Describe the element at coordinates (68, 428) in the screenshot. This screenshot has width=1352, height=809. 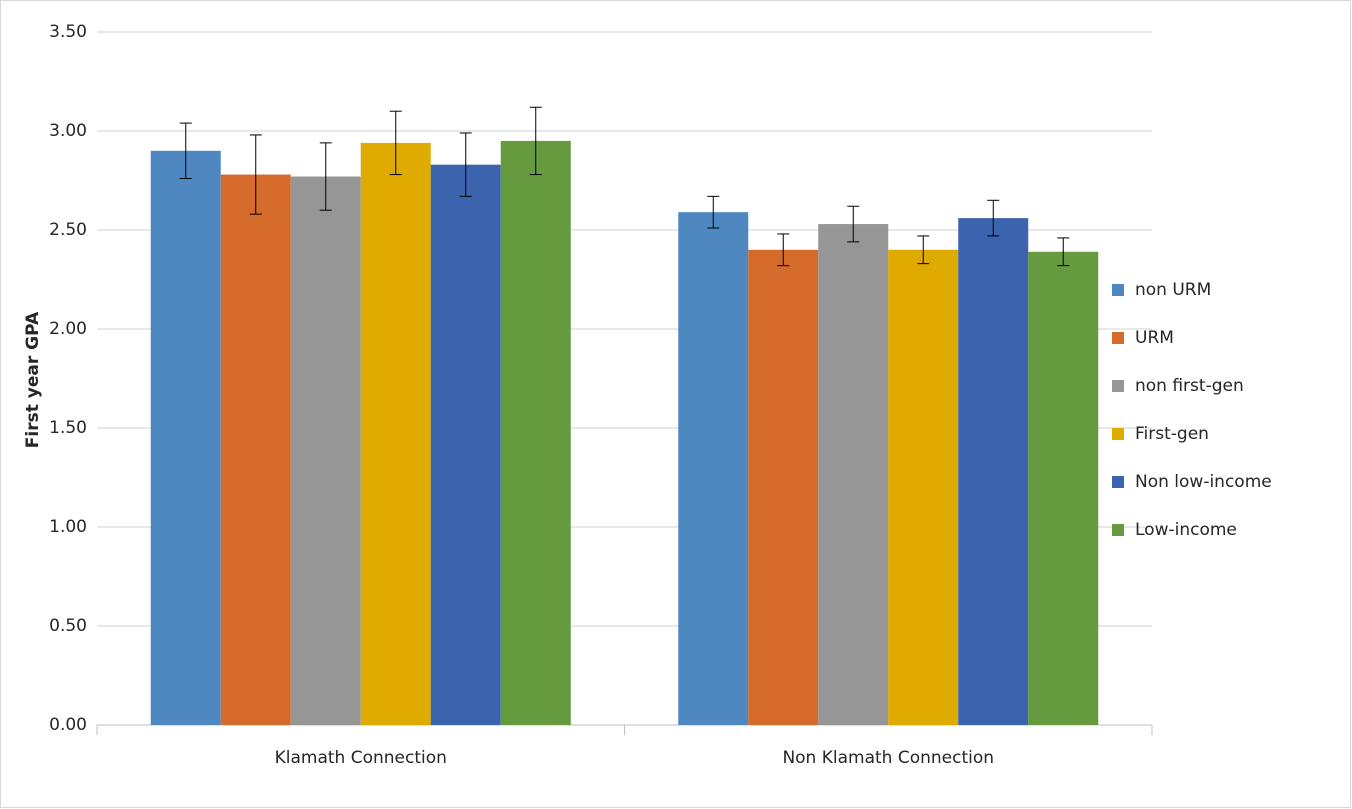
I see `y-tick-label: 1.50` at that location.